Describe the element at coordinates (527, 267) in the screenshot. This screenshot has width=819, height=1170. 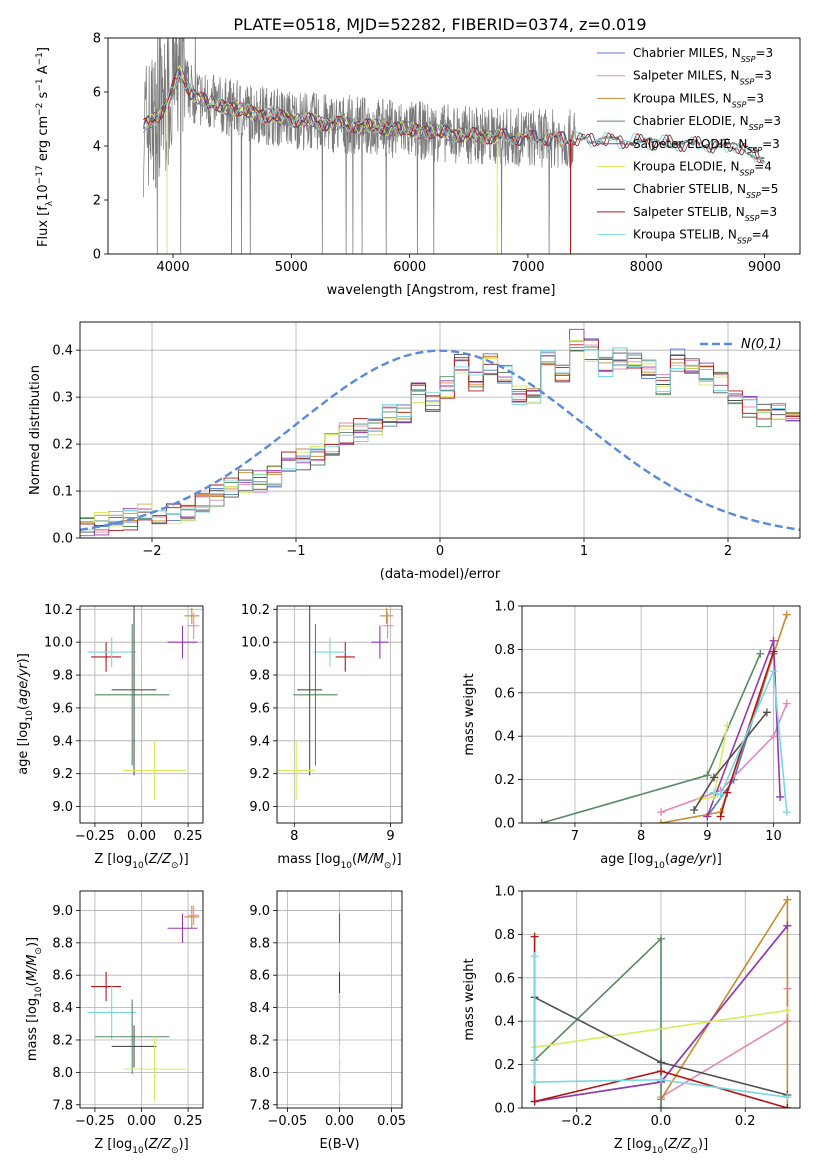
I see `x-tick-label: 7000` at that location.